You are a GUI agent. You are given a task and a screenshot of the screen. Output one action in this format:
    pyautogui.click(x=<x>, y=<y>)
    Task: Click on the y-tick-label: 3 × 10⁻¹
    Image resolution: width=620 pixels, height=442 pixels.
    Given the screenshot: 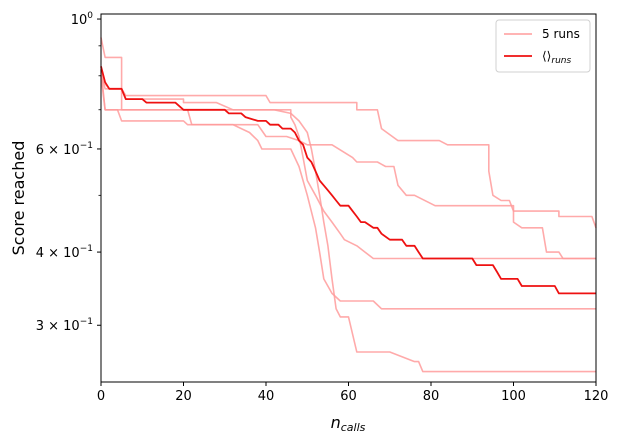 What is the action you would take?
    pyautogui.click(x=64, y=325)
    